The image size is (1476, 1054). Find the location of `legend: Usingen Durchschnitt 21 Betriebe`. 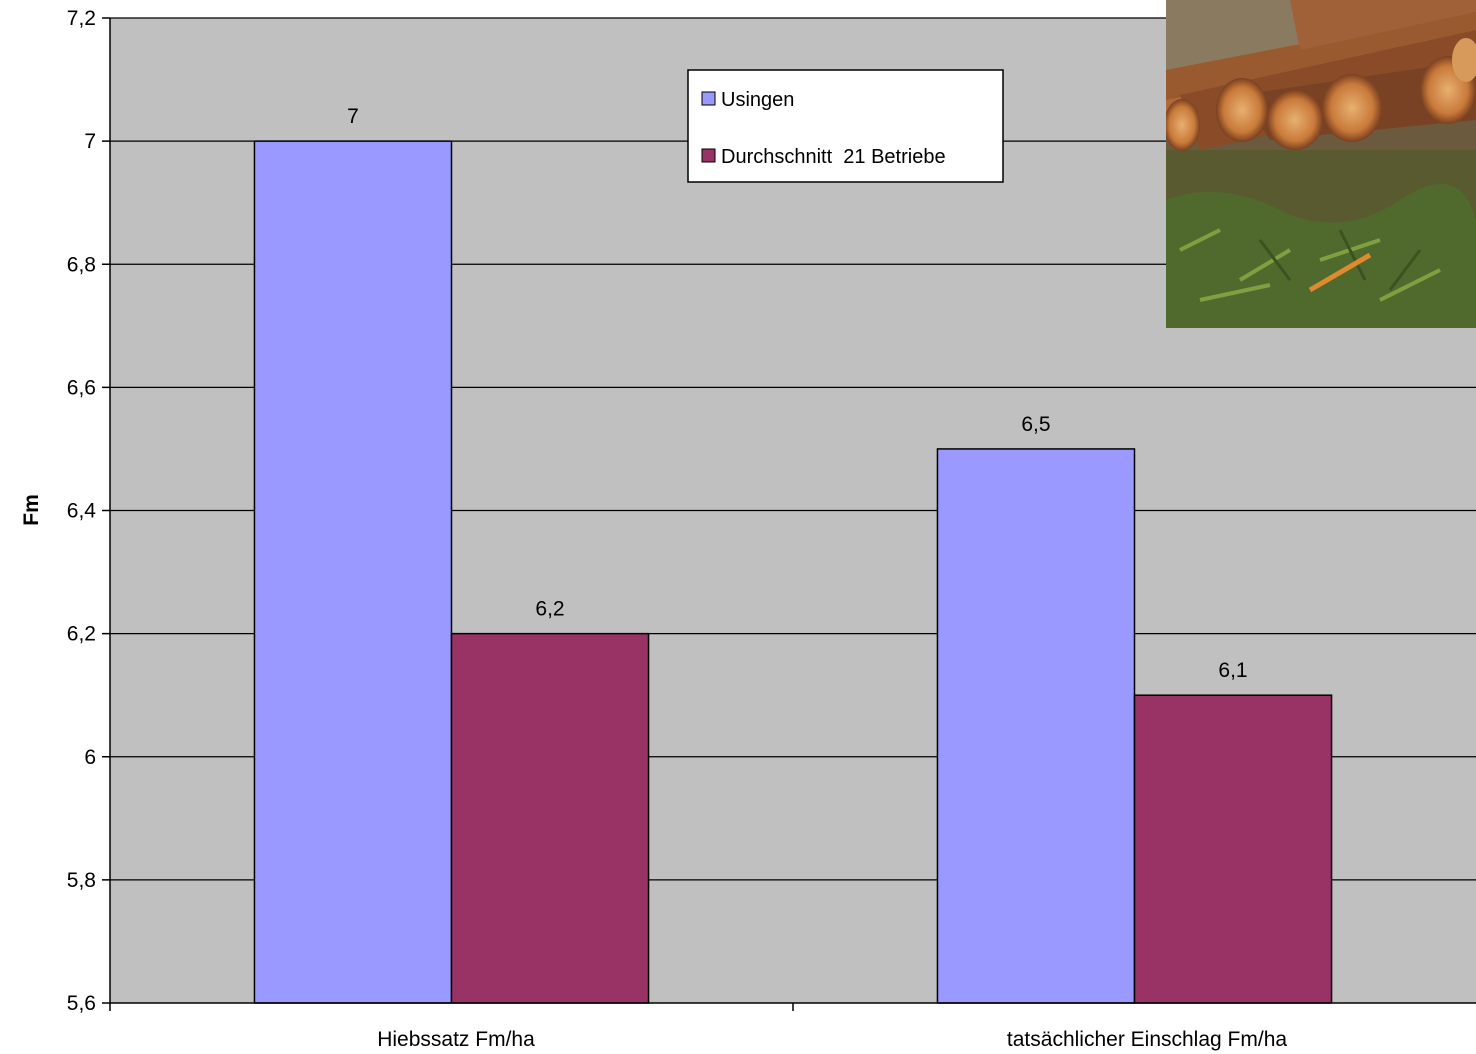

legend: Usingen Durchschnitt 21 Betriebe is located at coordinates (845, 126).